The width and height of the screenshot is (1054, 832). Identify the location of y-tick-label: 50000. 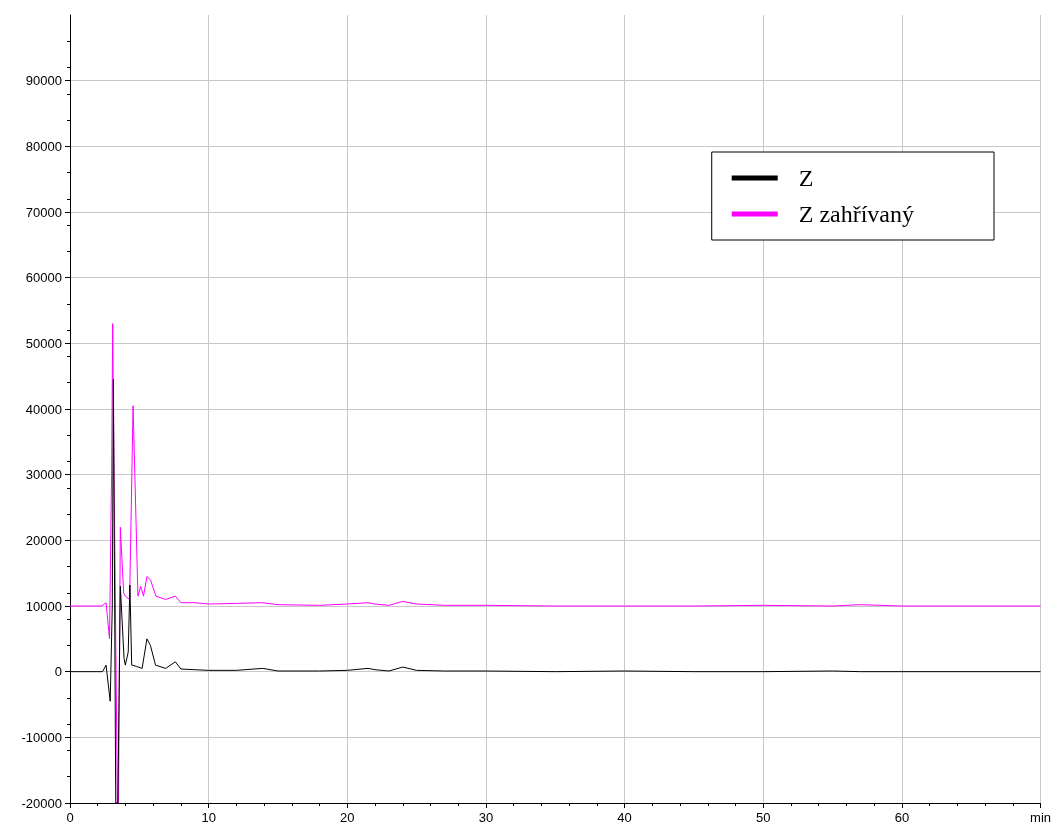
(43, 343).